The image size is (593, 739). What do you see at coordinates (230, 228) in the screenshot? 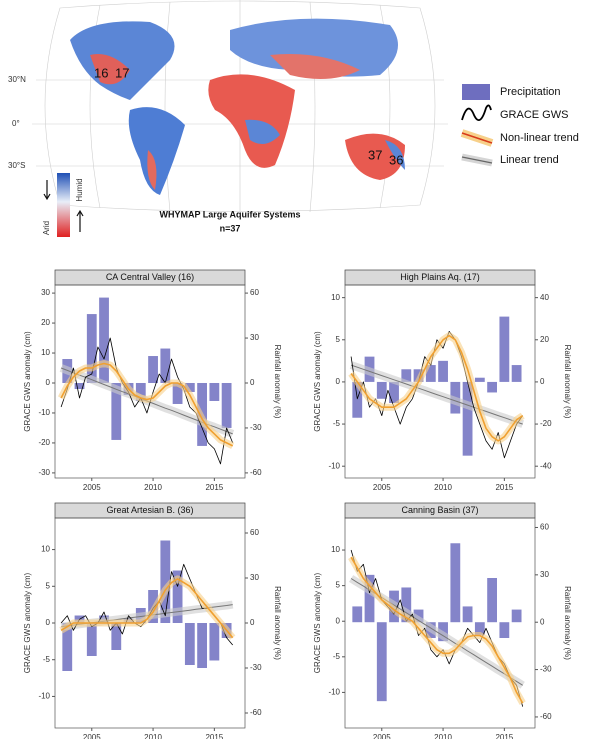
I see `map-subtitle: n=37` at bounding box center [230, 228].